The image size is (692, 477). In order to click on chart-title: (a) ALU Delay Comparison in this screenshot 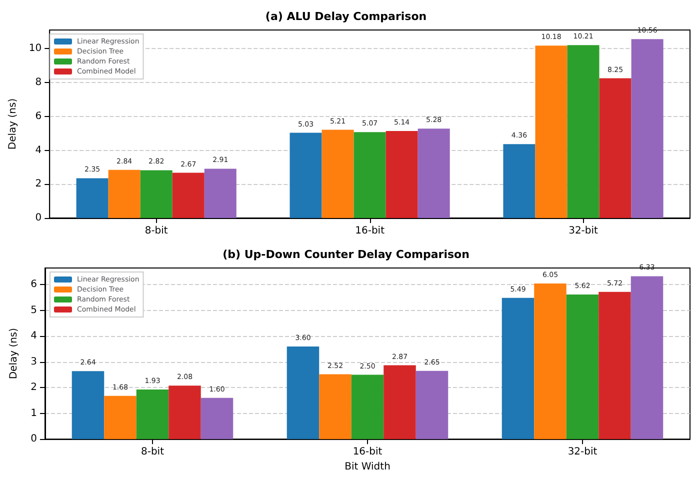, I will do `click(346, 16)`.